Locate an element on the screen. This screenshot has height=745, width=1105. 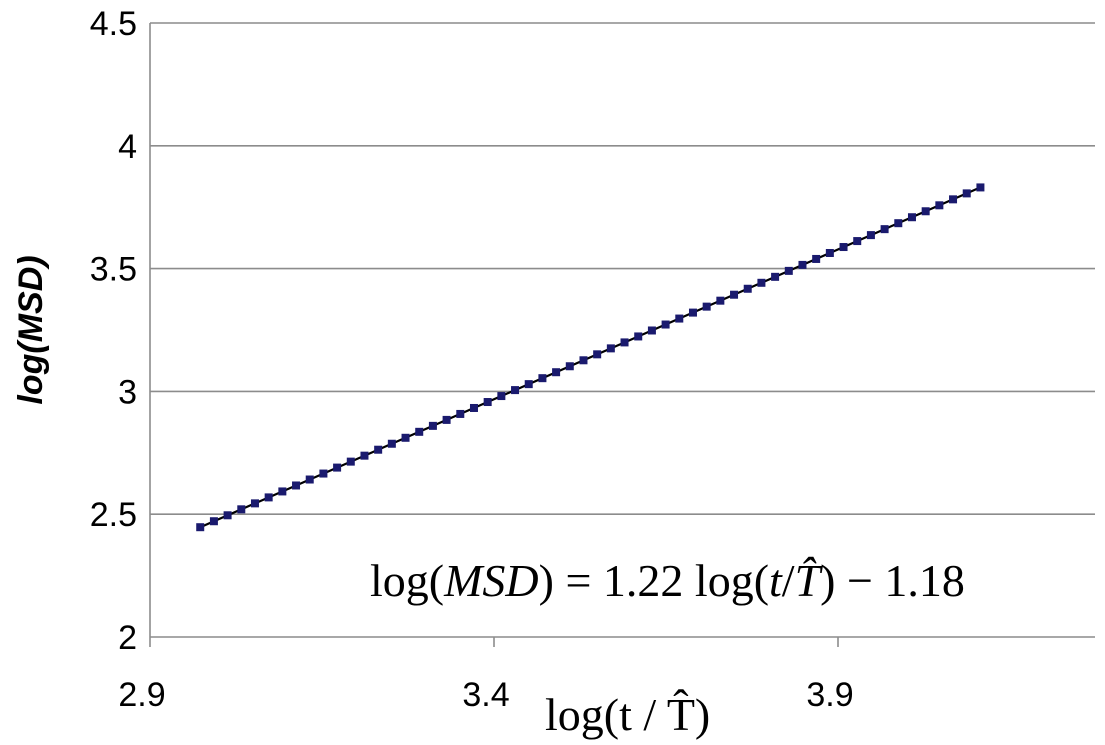
y-tick-label-3: 3.5 is located at coordinates (113, 270).